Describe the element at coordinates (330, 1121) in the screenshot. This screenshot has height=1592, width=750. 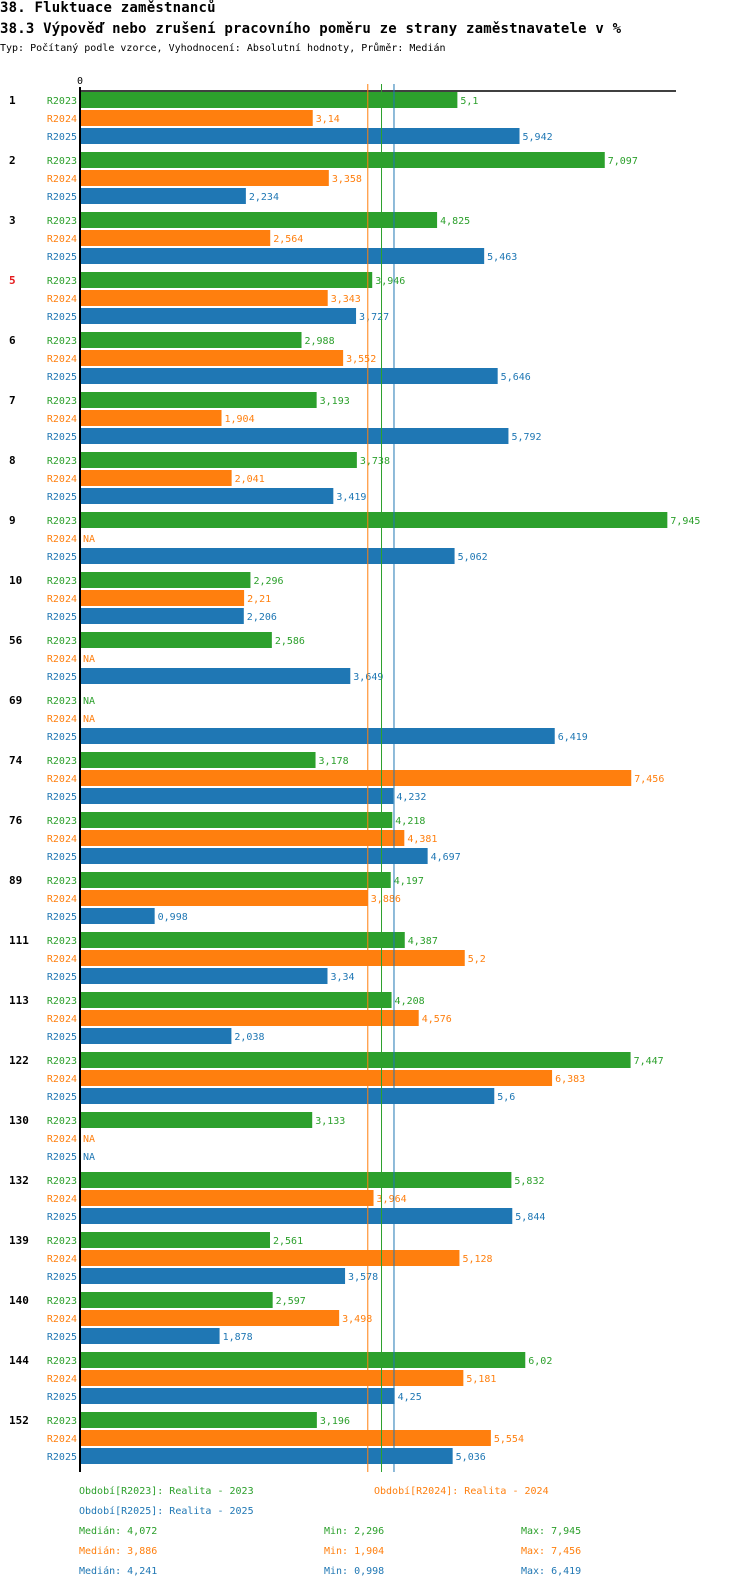
I see `data-label: 3,133` at that location.